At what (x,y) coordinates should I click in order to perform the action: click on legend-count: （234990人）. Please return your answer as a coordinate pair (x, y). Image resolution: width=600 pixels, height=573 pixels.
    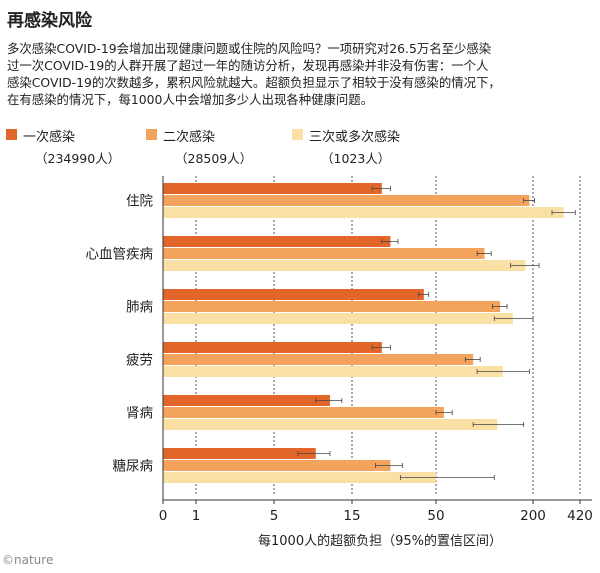
    Looking at the image, I should click on (78, 158).